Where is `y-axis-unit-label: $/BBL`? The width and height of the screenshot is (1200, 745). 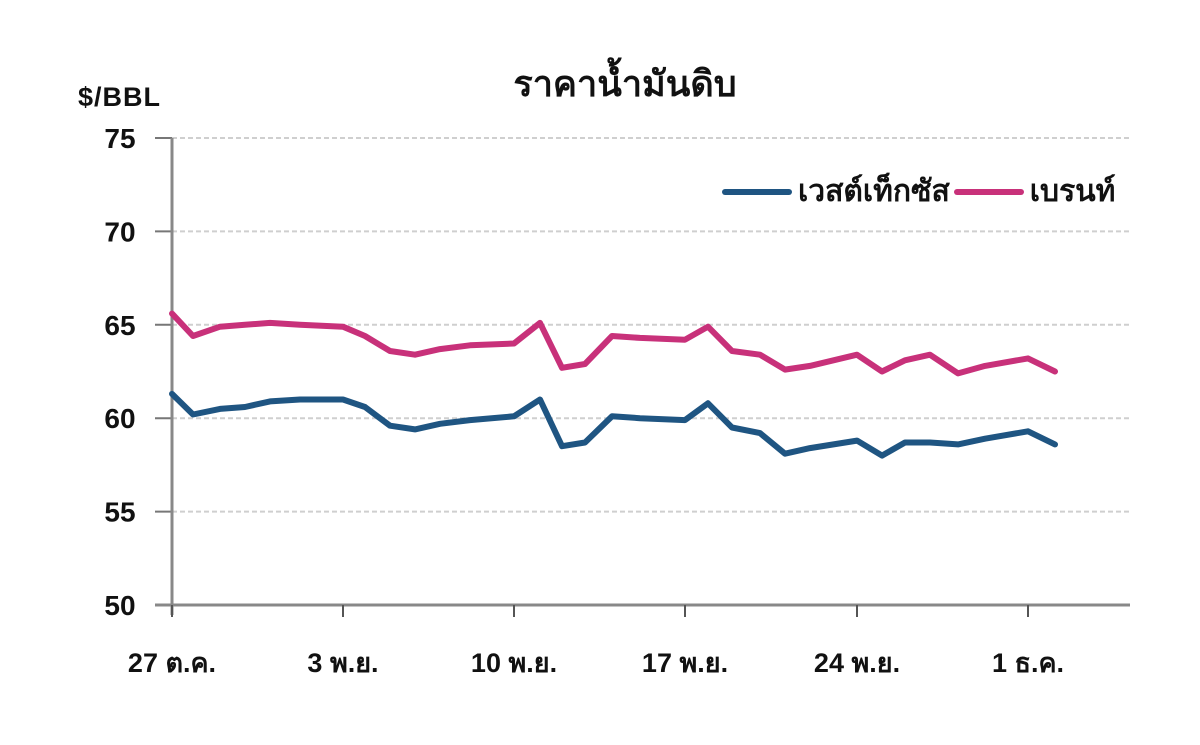 y-axis-unit-label: $/BBL is located at coordinates (120, 97).